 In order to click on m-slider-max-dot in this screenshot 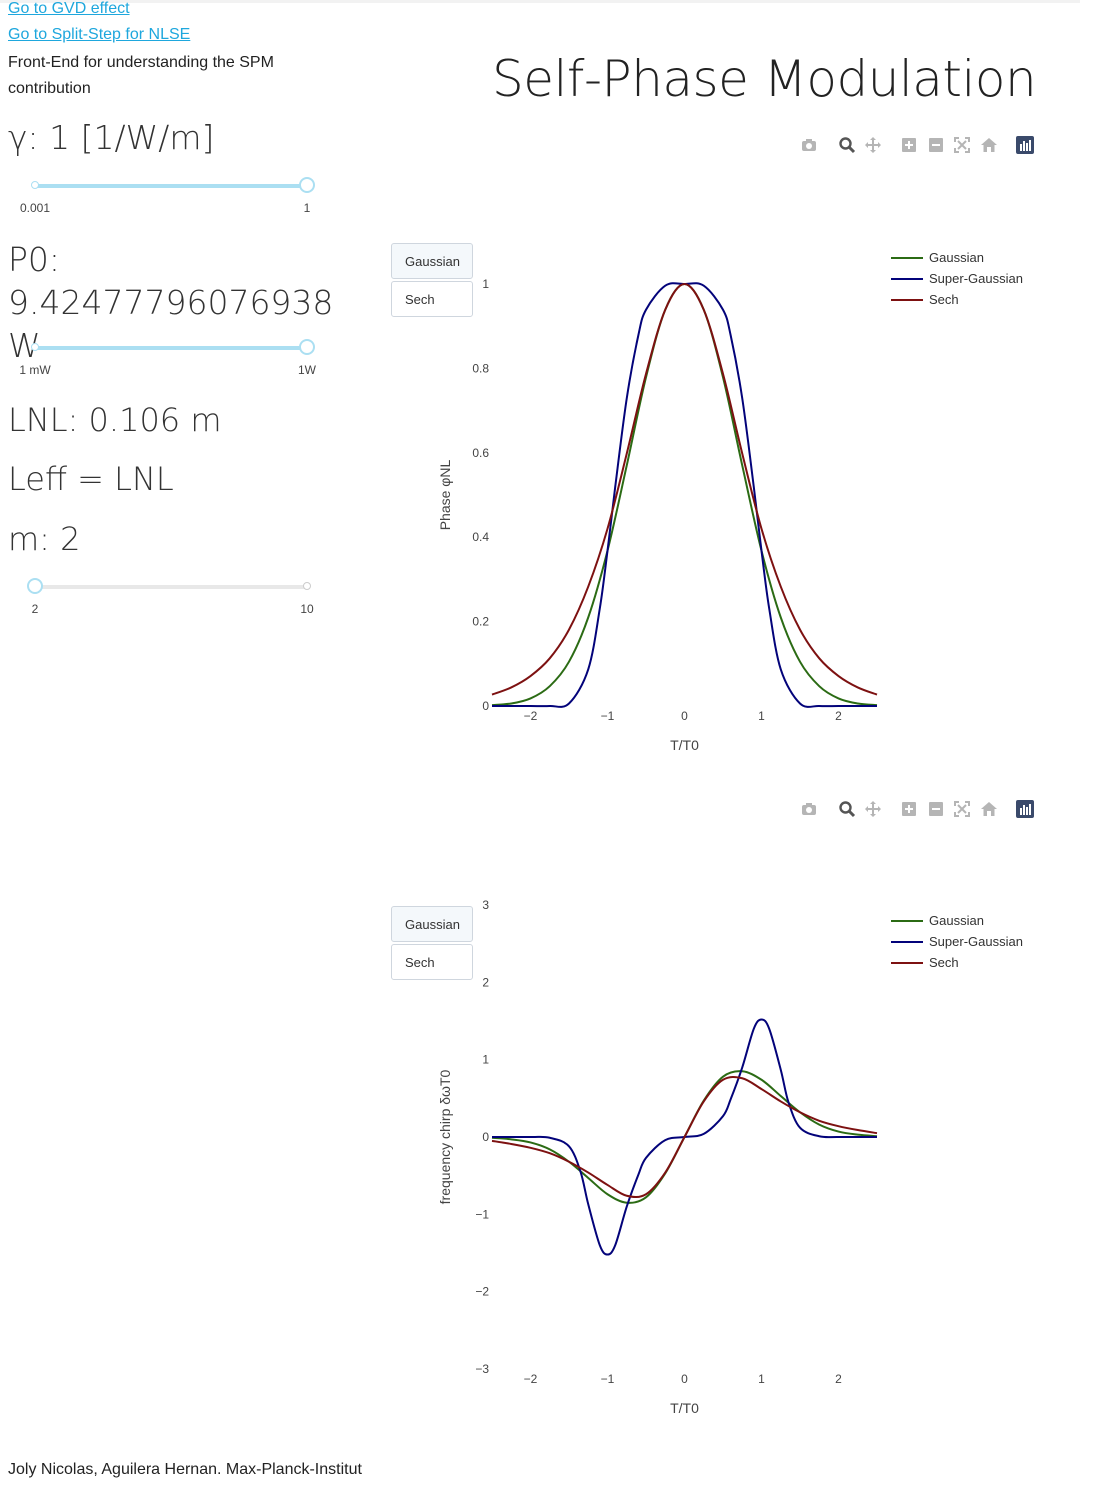, I will do `click(307, 586)`.